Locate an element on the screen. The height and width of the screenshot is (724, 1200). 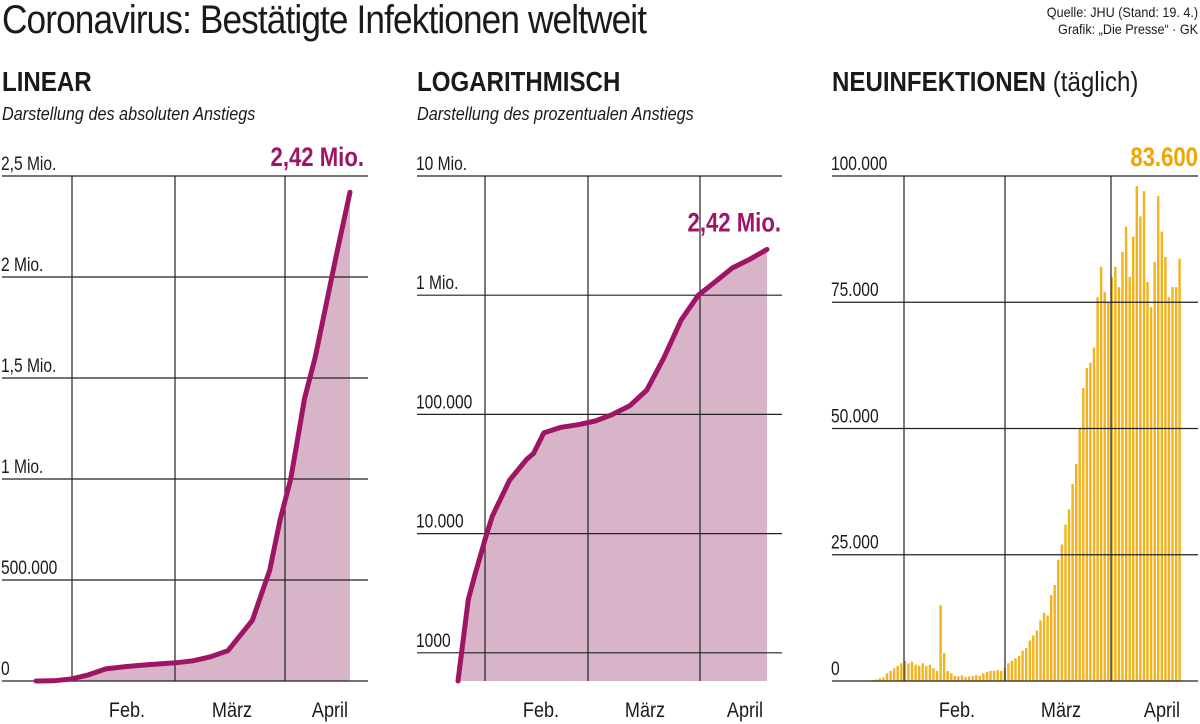
ytick-label-linear: 2,5 Mio. is located at coordinates (28, 164).